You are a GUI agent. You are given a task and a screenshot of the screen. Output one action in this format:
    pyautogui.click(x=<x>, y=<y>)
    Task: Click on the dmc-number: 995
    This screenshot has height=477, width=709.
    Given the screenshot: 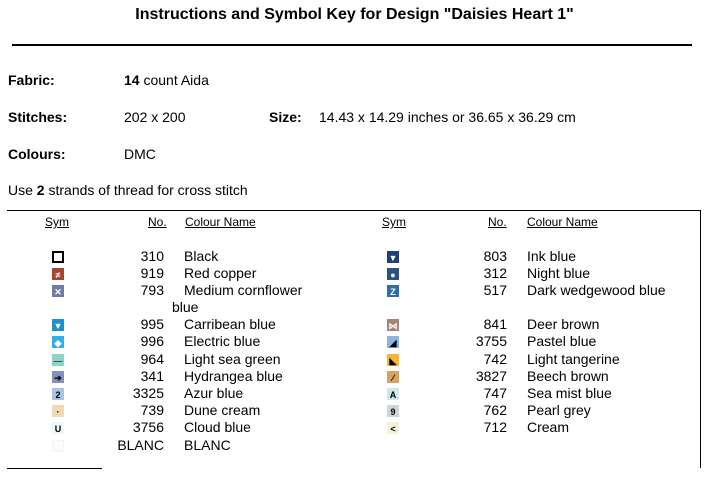 What is the action you would take?
    pyautogui.click(x=152, y=324)
    